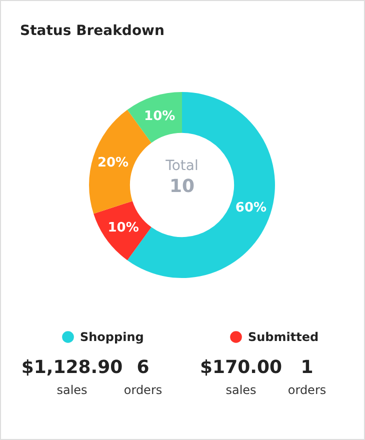  Describe the element at coordinates (241, 367) in the screenshot. I see `text: $170.00` at that location.